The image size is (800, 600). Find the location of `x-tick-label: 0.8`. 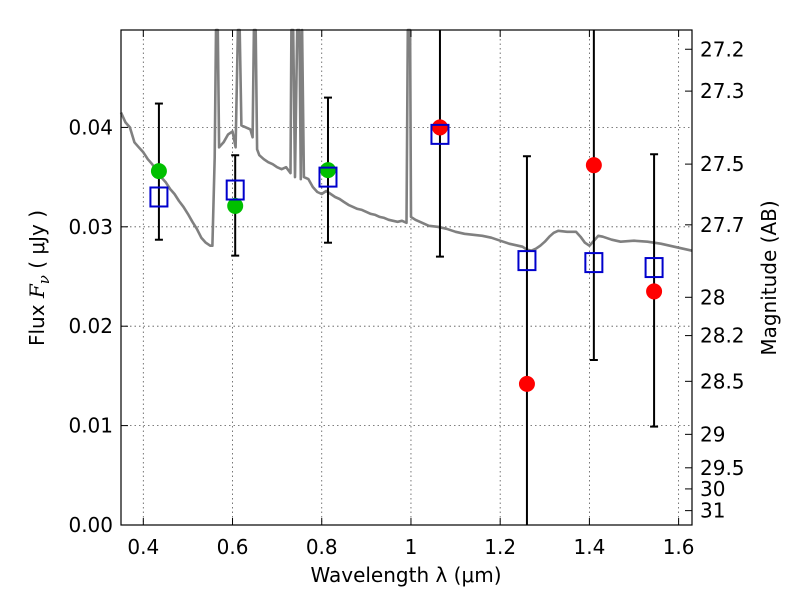

x-tick-label: 0.8 is located at coordinates (322, 547).